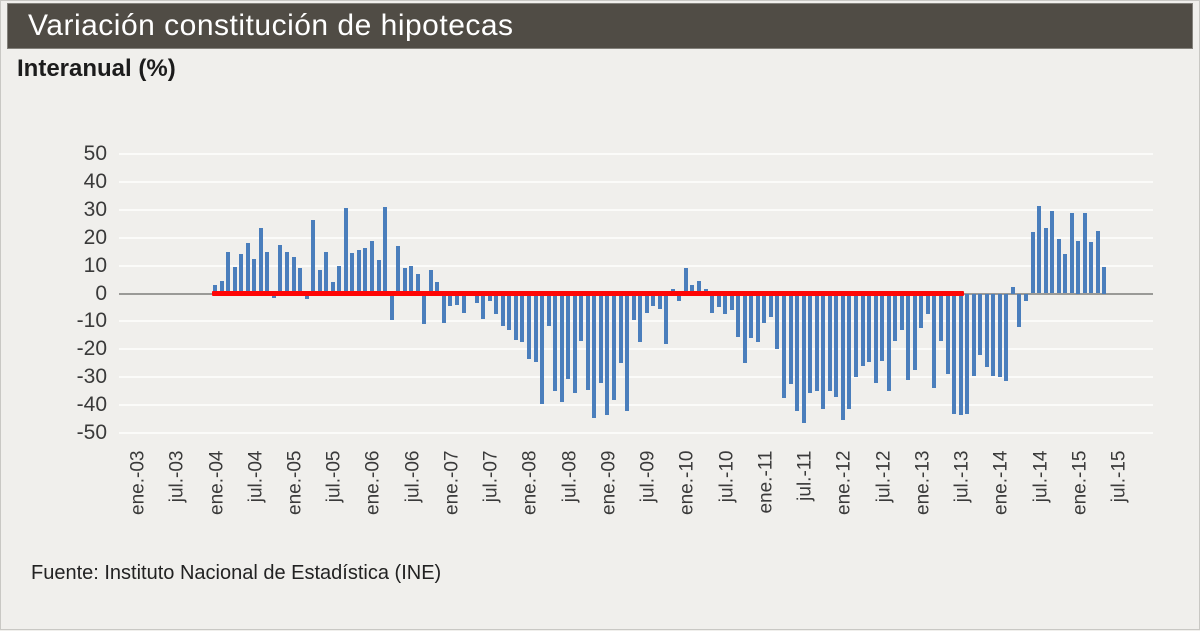 The height and width of the screenshot is (631, 1200). Describe the element at coordinates (96, 68) in the screenshot. I see `chart-subtitle-y-axis-label: Interanual (%)` at that location.